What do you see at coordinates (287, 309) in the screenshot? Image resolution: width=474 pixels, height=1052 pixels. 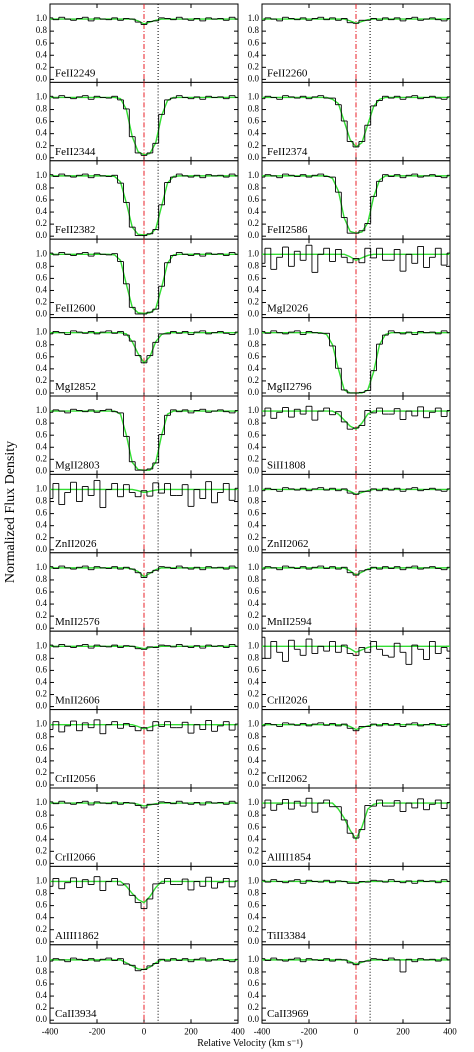 I see `panel-label: MgI2026` at bounding box center [287, 309].